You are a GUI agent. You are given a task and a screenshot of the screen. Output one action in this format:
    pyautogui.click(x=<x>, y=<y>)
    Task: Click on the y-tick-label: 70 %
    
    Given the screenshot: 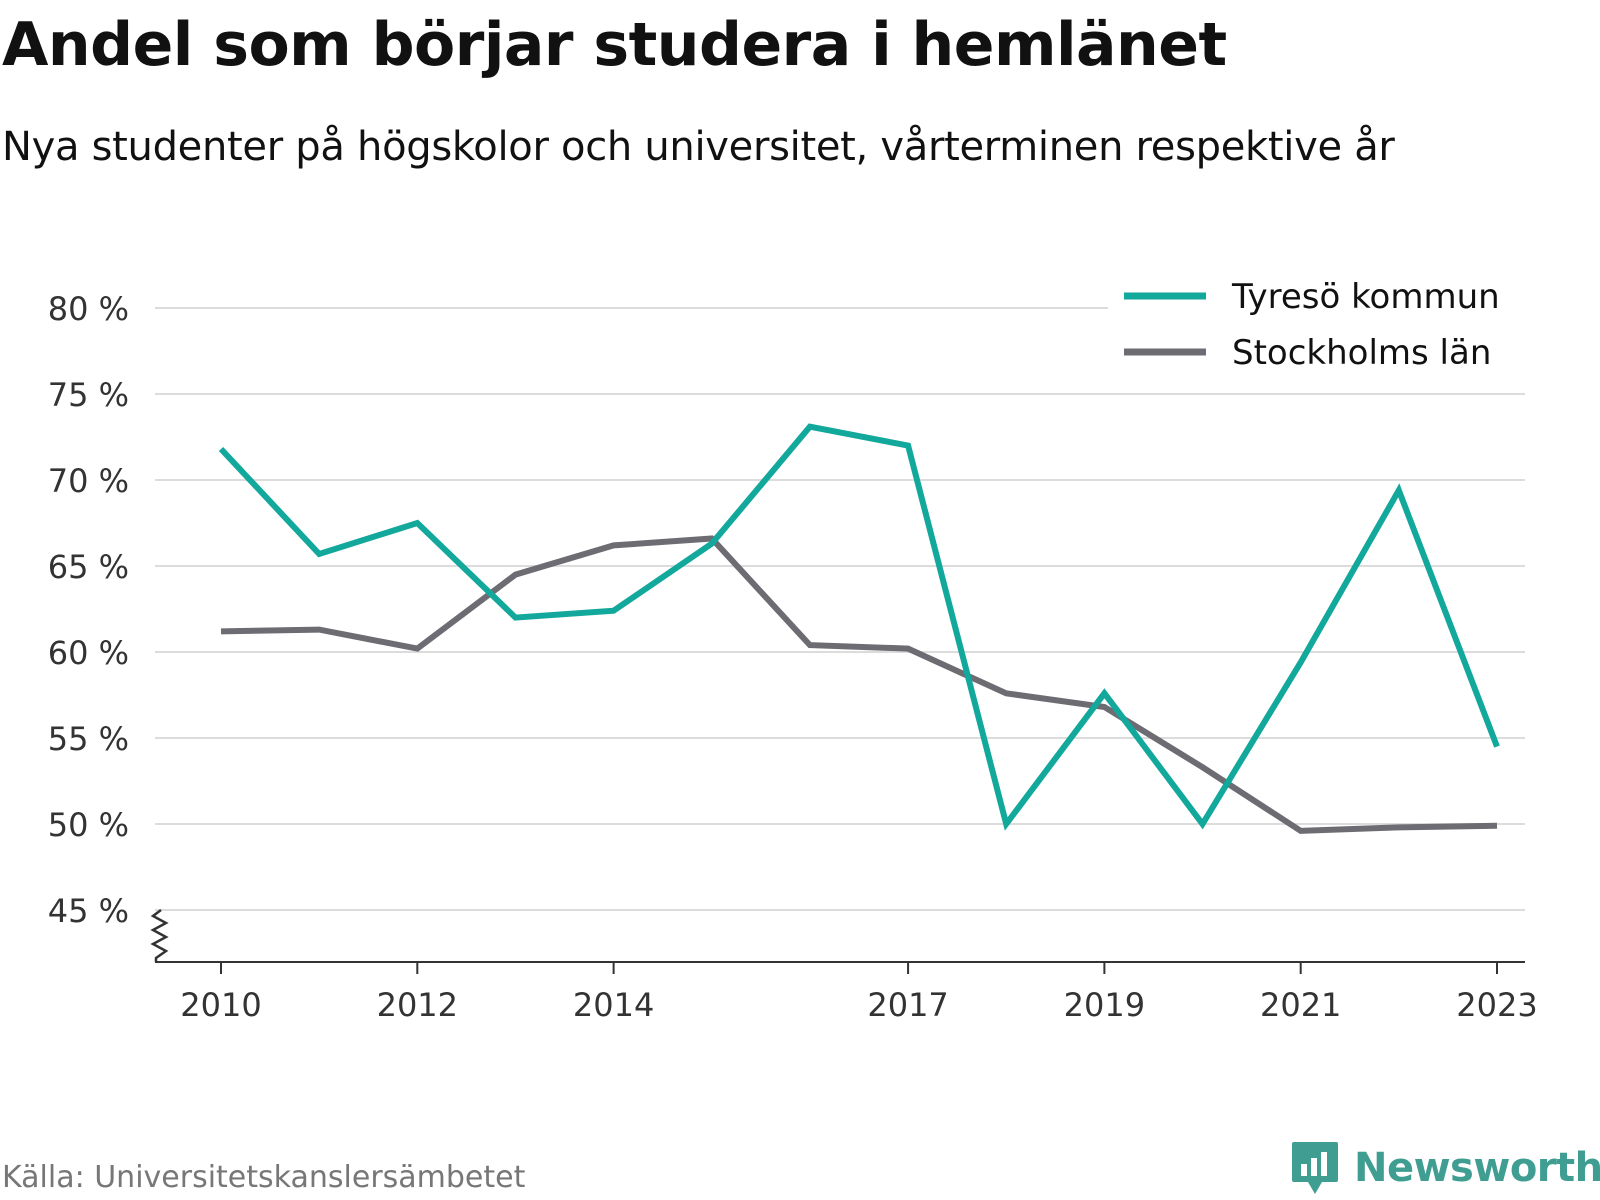 What is the action you would take?
    pyautogui.click(x=88, y=481)
    